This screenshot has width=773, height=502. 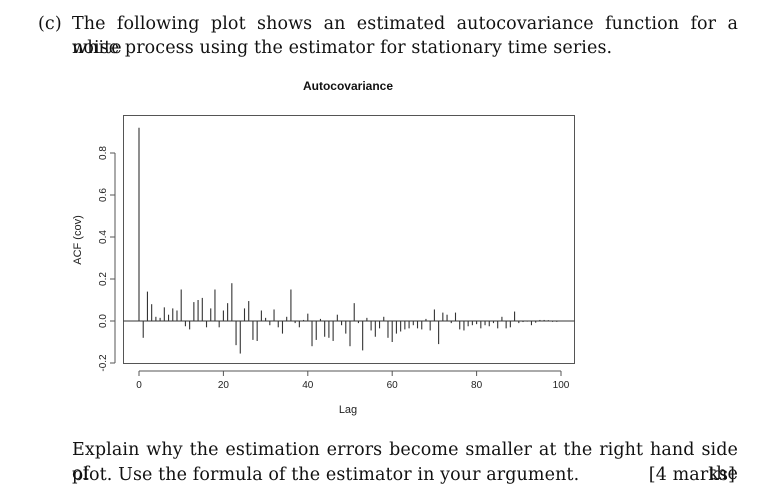 What do you see at coordinates (308, 385) in the screenshot?
I see `x-tick-label: 40` at bounding box center [308, 385].